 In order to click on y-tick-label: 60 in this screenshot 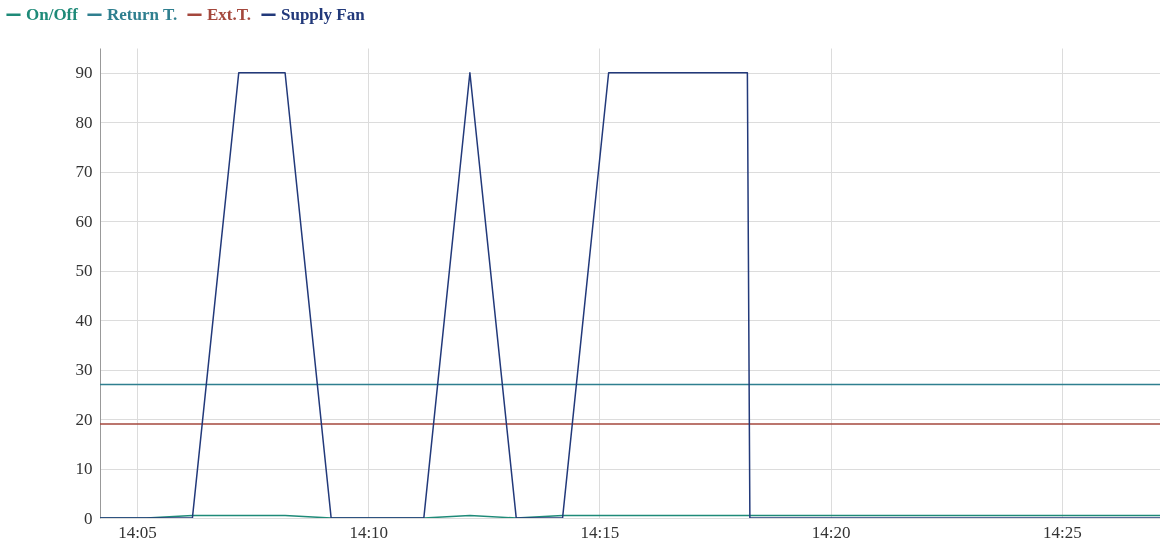, I will do `click(84, 221)`.